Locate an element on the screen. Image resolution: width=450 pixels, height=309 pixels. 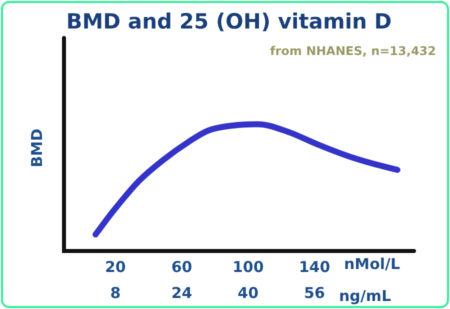
y-axis-title: BMD is located at coordinates (37, 148).